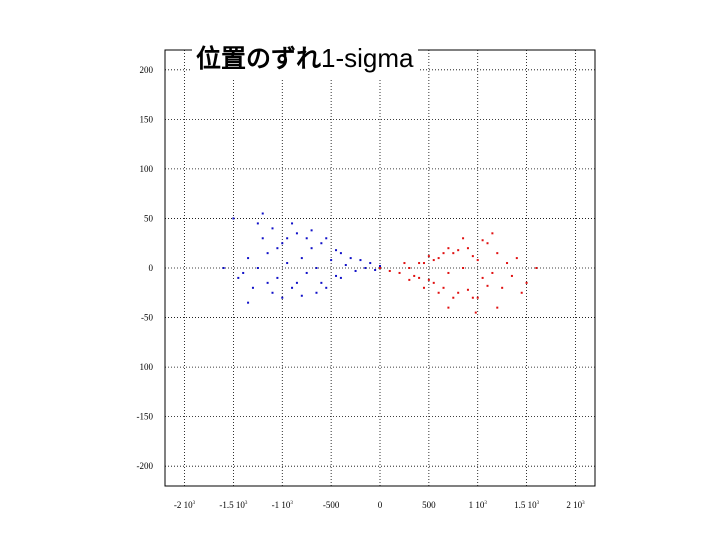 The image size is (720, 540). Describe the element at coordinates (147, 318) in the screenshot. I see `y-tick-label: -50` at that location.